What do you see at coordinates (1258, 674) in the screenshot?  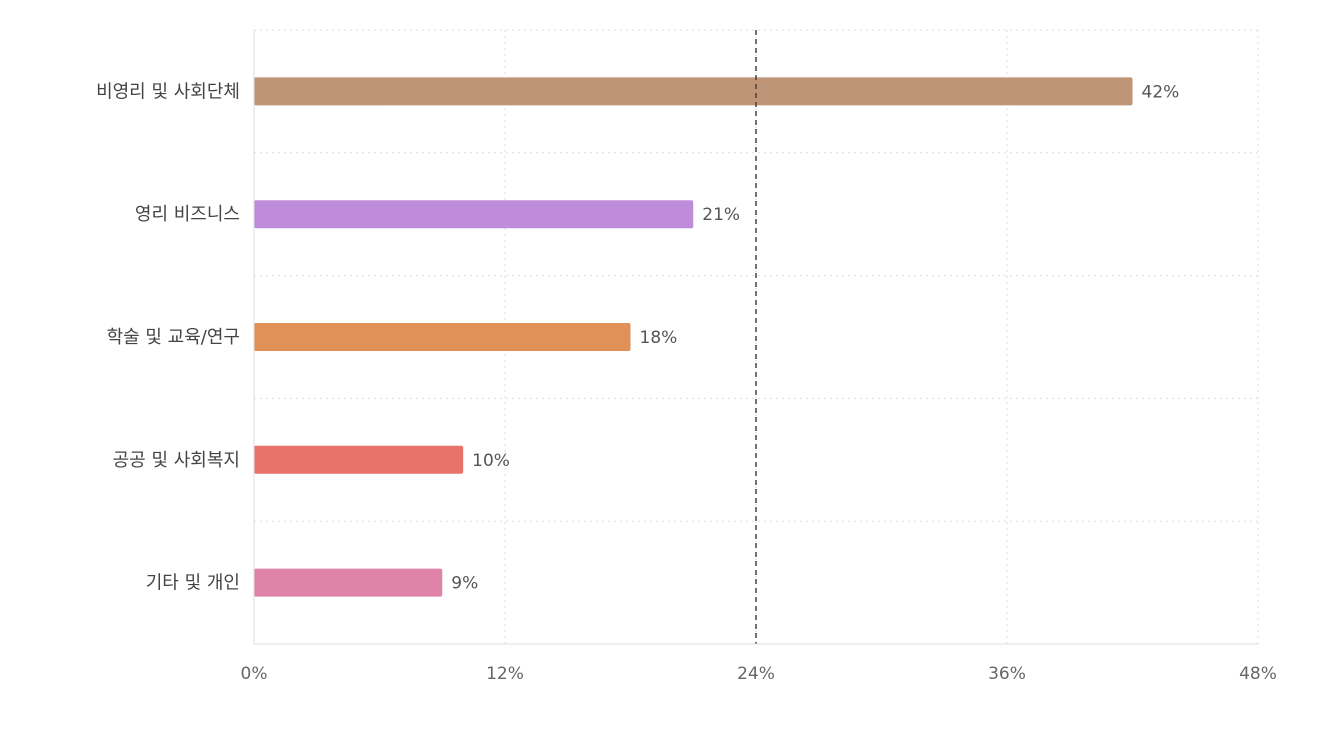 I see `x-tick-label: 48%` at bounding box center [1258, 674].